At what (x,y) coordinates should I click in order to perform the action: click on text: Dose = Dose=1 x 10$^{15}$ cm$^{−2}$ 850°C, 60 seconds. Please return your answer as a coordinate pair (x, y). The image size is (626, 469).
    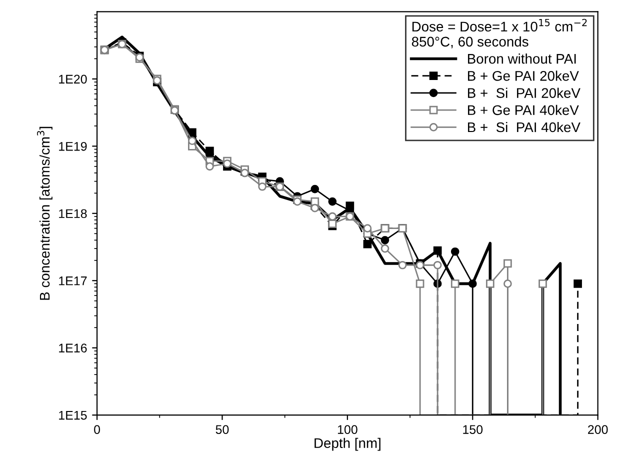
    Looking at the image, I should click on (499, 33).